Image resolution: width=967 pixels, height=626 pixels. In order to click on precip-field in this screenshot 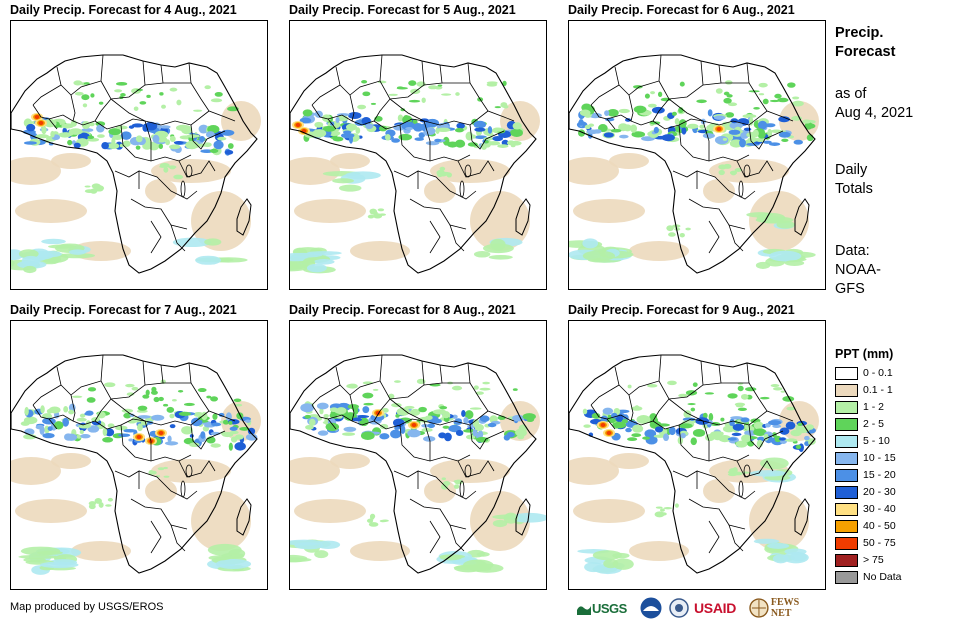, I will do `click(694, 477)`.